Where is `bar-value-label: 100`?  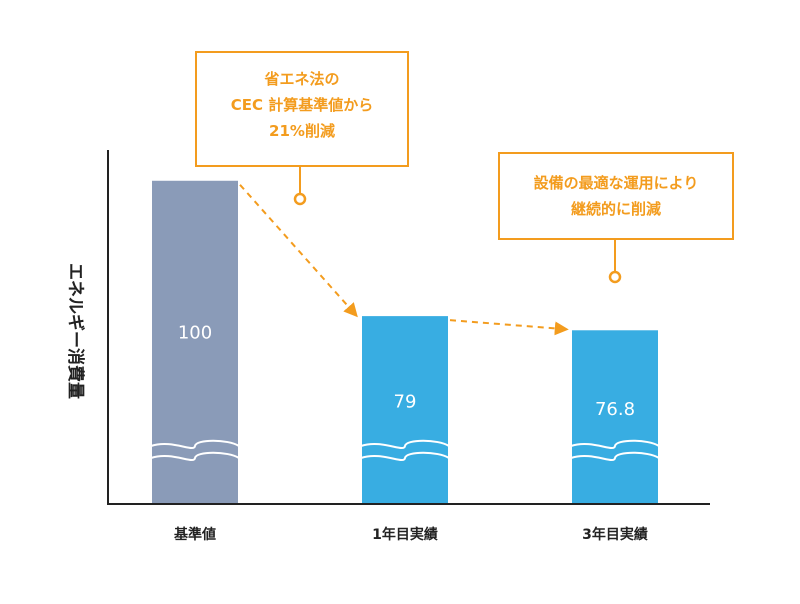
bar-value-label: 100 is located at coordinates (195, 333).